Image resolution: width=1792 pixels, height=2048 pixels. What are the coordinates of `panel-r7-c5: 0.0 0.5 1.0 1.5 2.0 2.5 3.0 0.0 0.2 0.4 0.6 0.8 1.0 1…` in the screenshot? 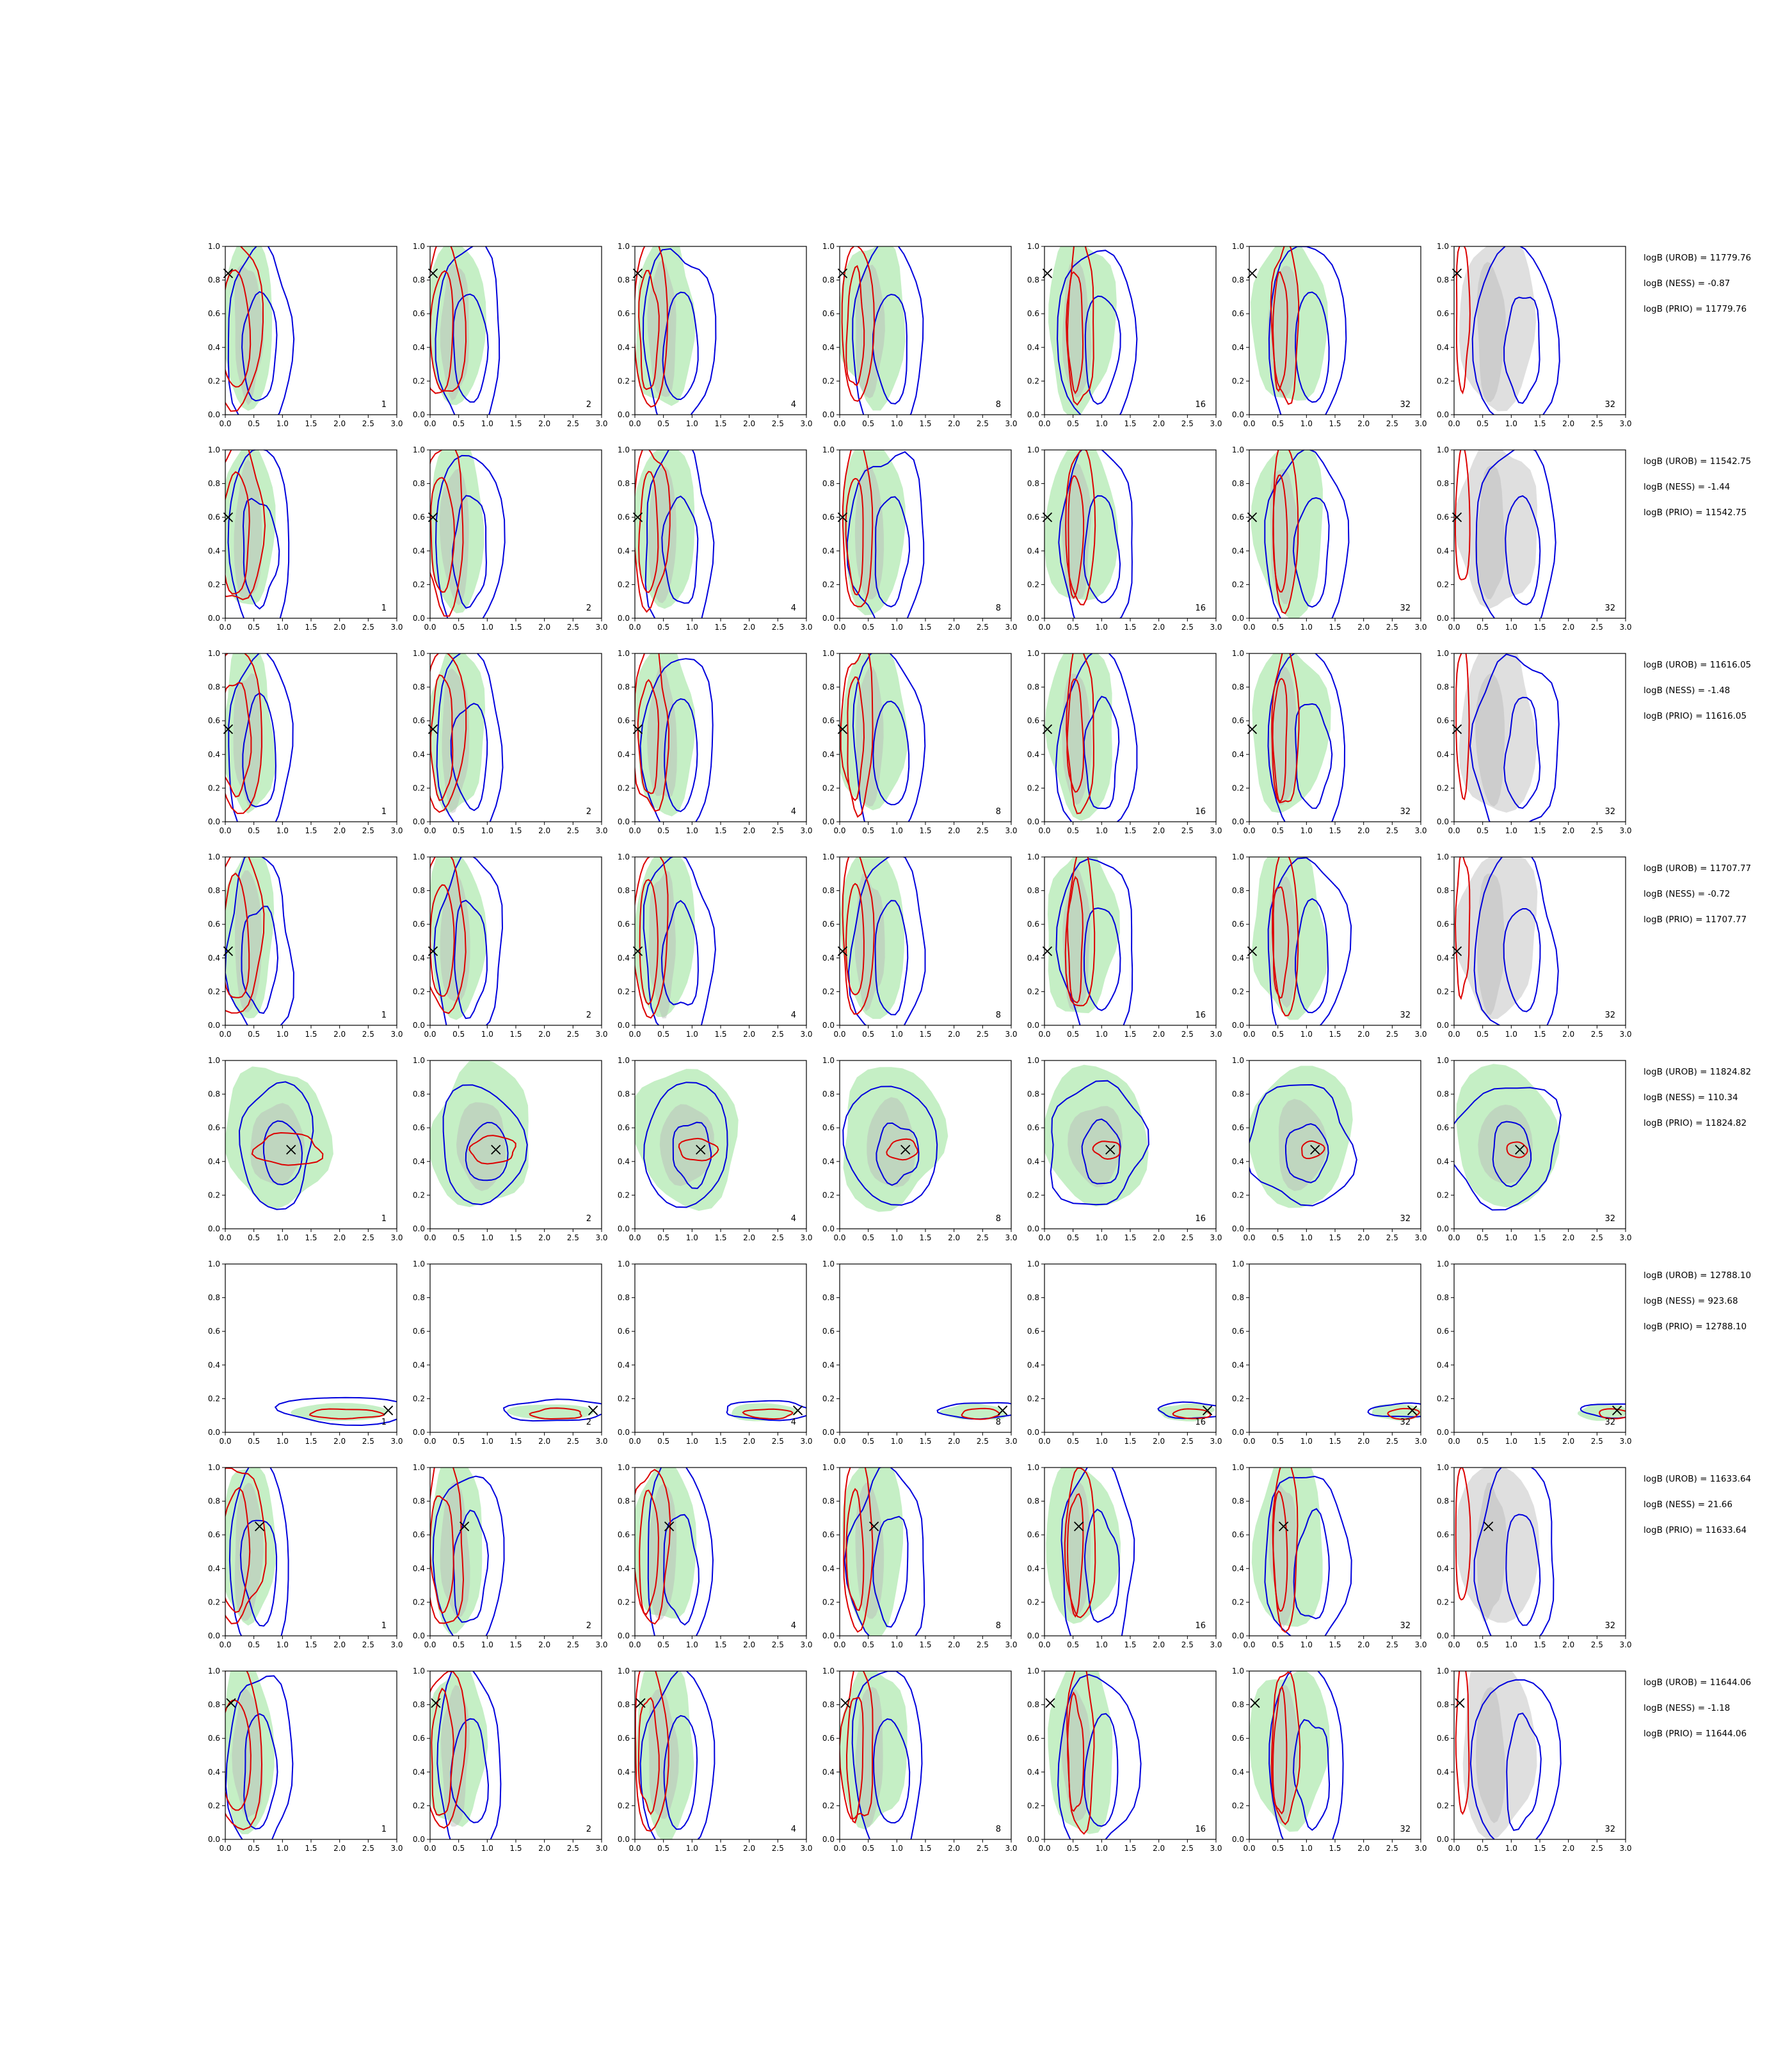 It's located at (1124, 1556).